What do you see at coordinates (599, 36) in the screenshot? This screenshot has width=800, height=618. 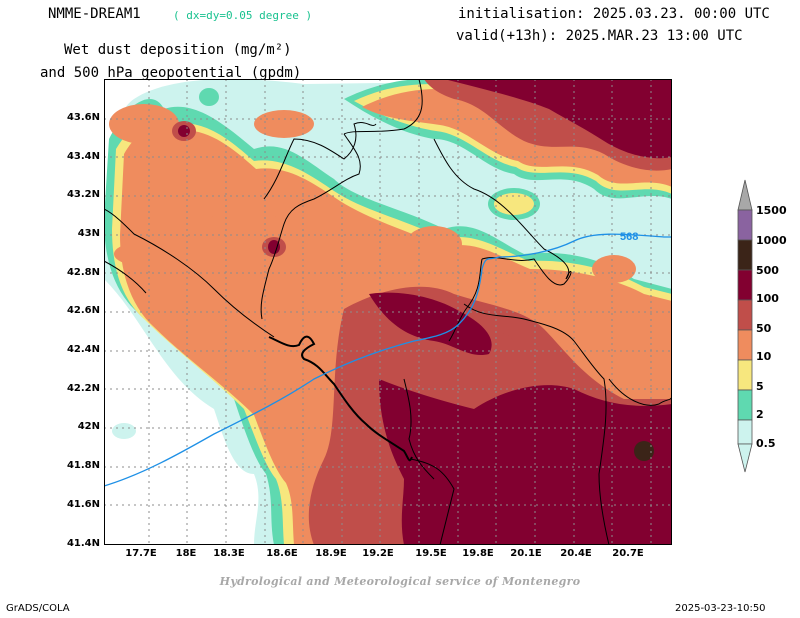 I see `valid-time: valid(+13h): 2025.MAR.23 13:00 UTC` at bounding box center [599, 36].